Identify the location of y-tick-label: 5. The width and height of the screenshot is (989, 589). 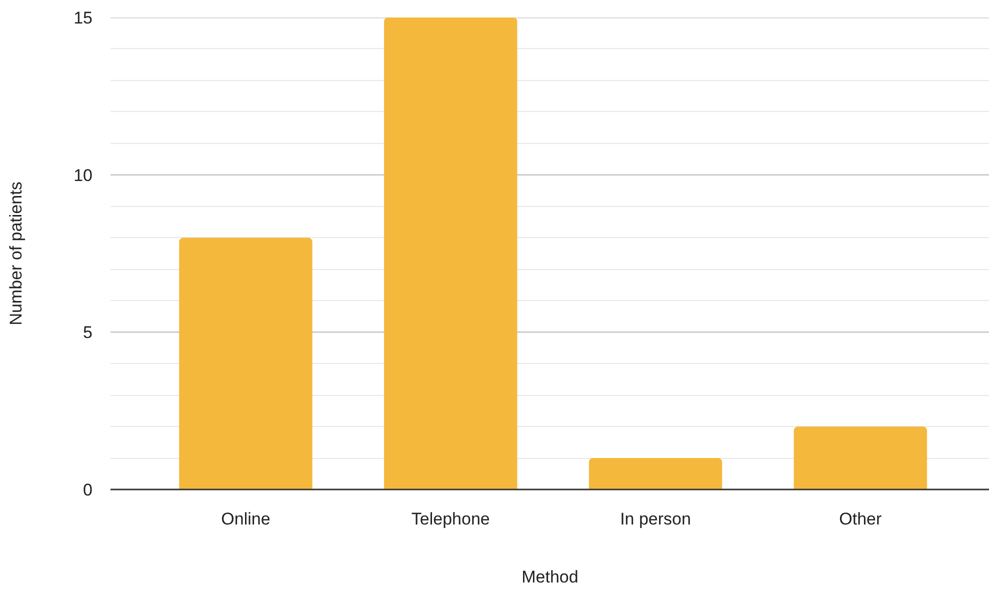
(88, 332).